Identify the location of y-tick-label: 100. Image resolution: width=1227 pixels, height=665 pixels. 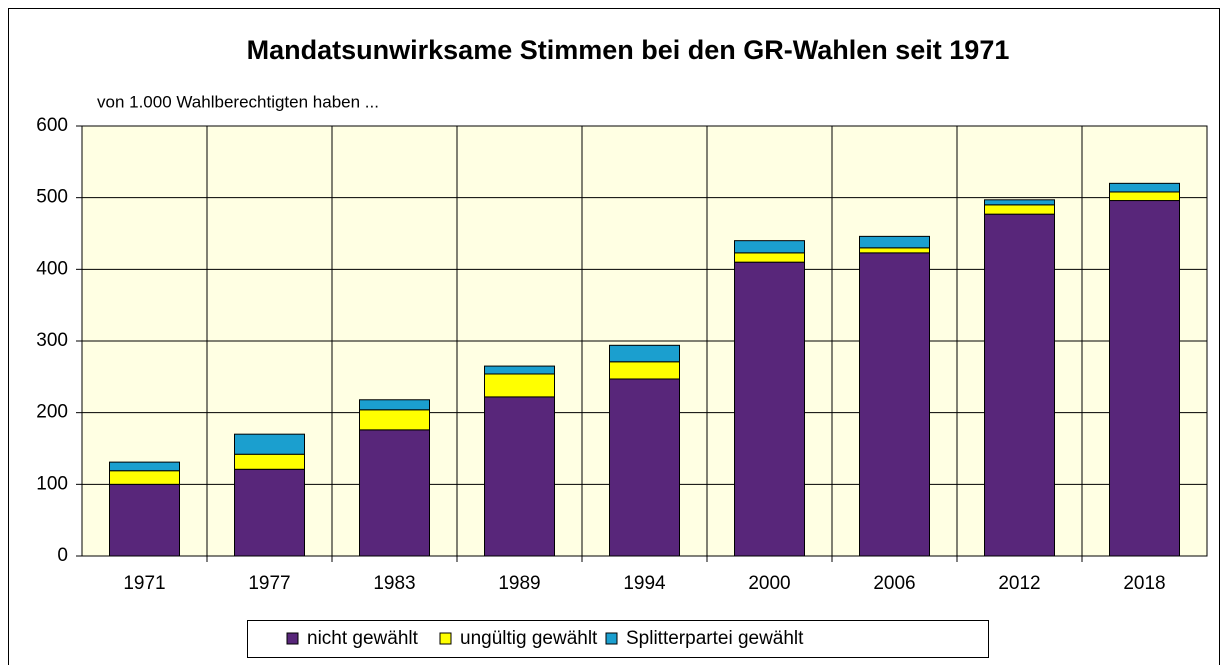
(52, 483).